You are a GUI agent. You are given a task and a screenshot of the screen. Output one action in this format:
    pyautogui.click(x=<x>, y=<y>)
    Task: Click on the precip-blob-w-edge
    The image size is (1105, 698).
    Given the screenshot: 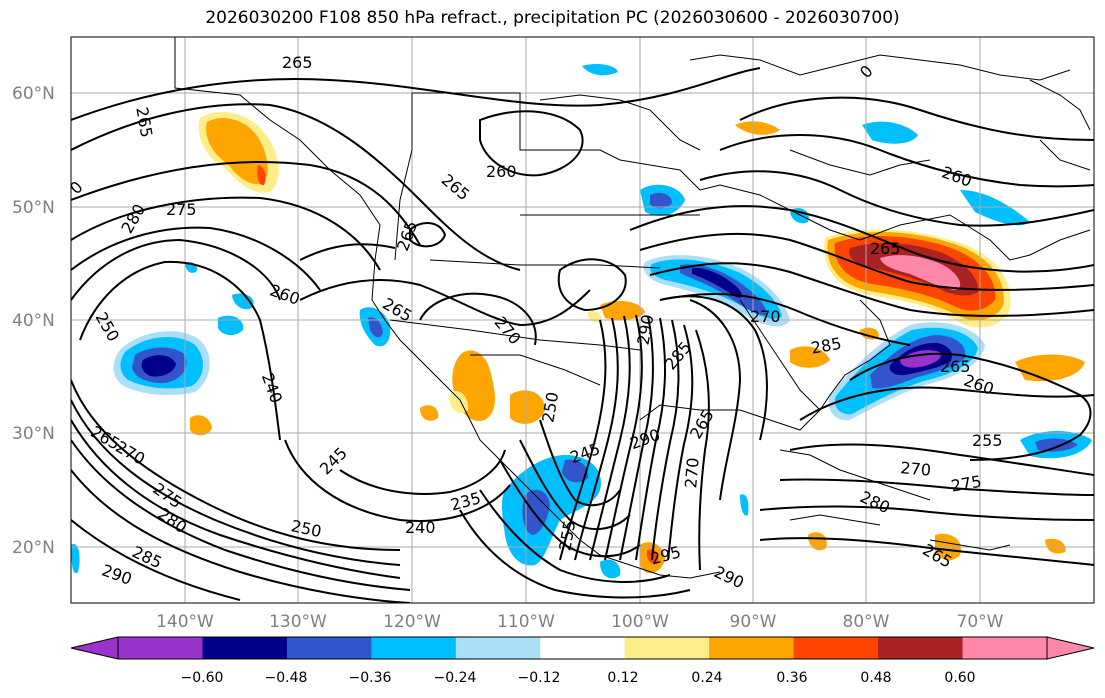 What is the action you would take?
    pyautogui.click(x=75, y=559)
    